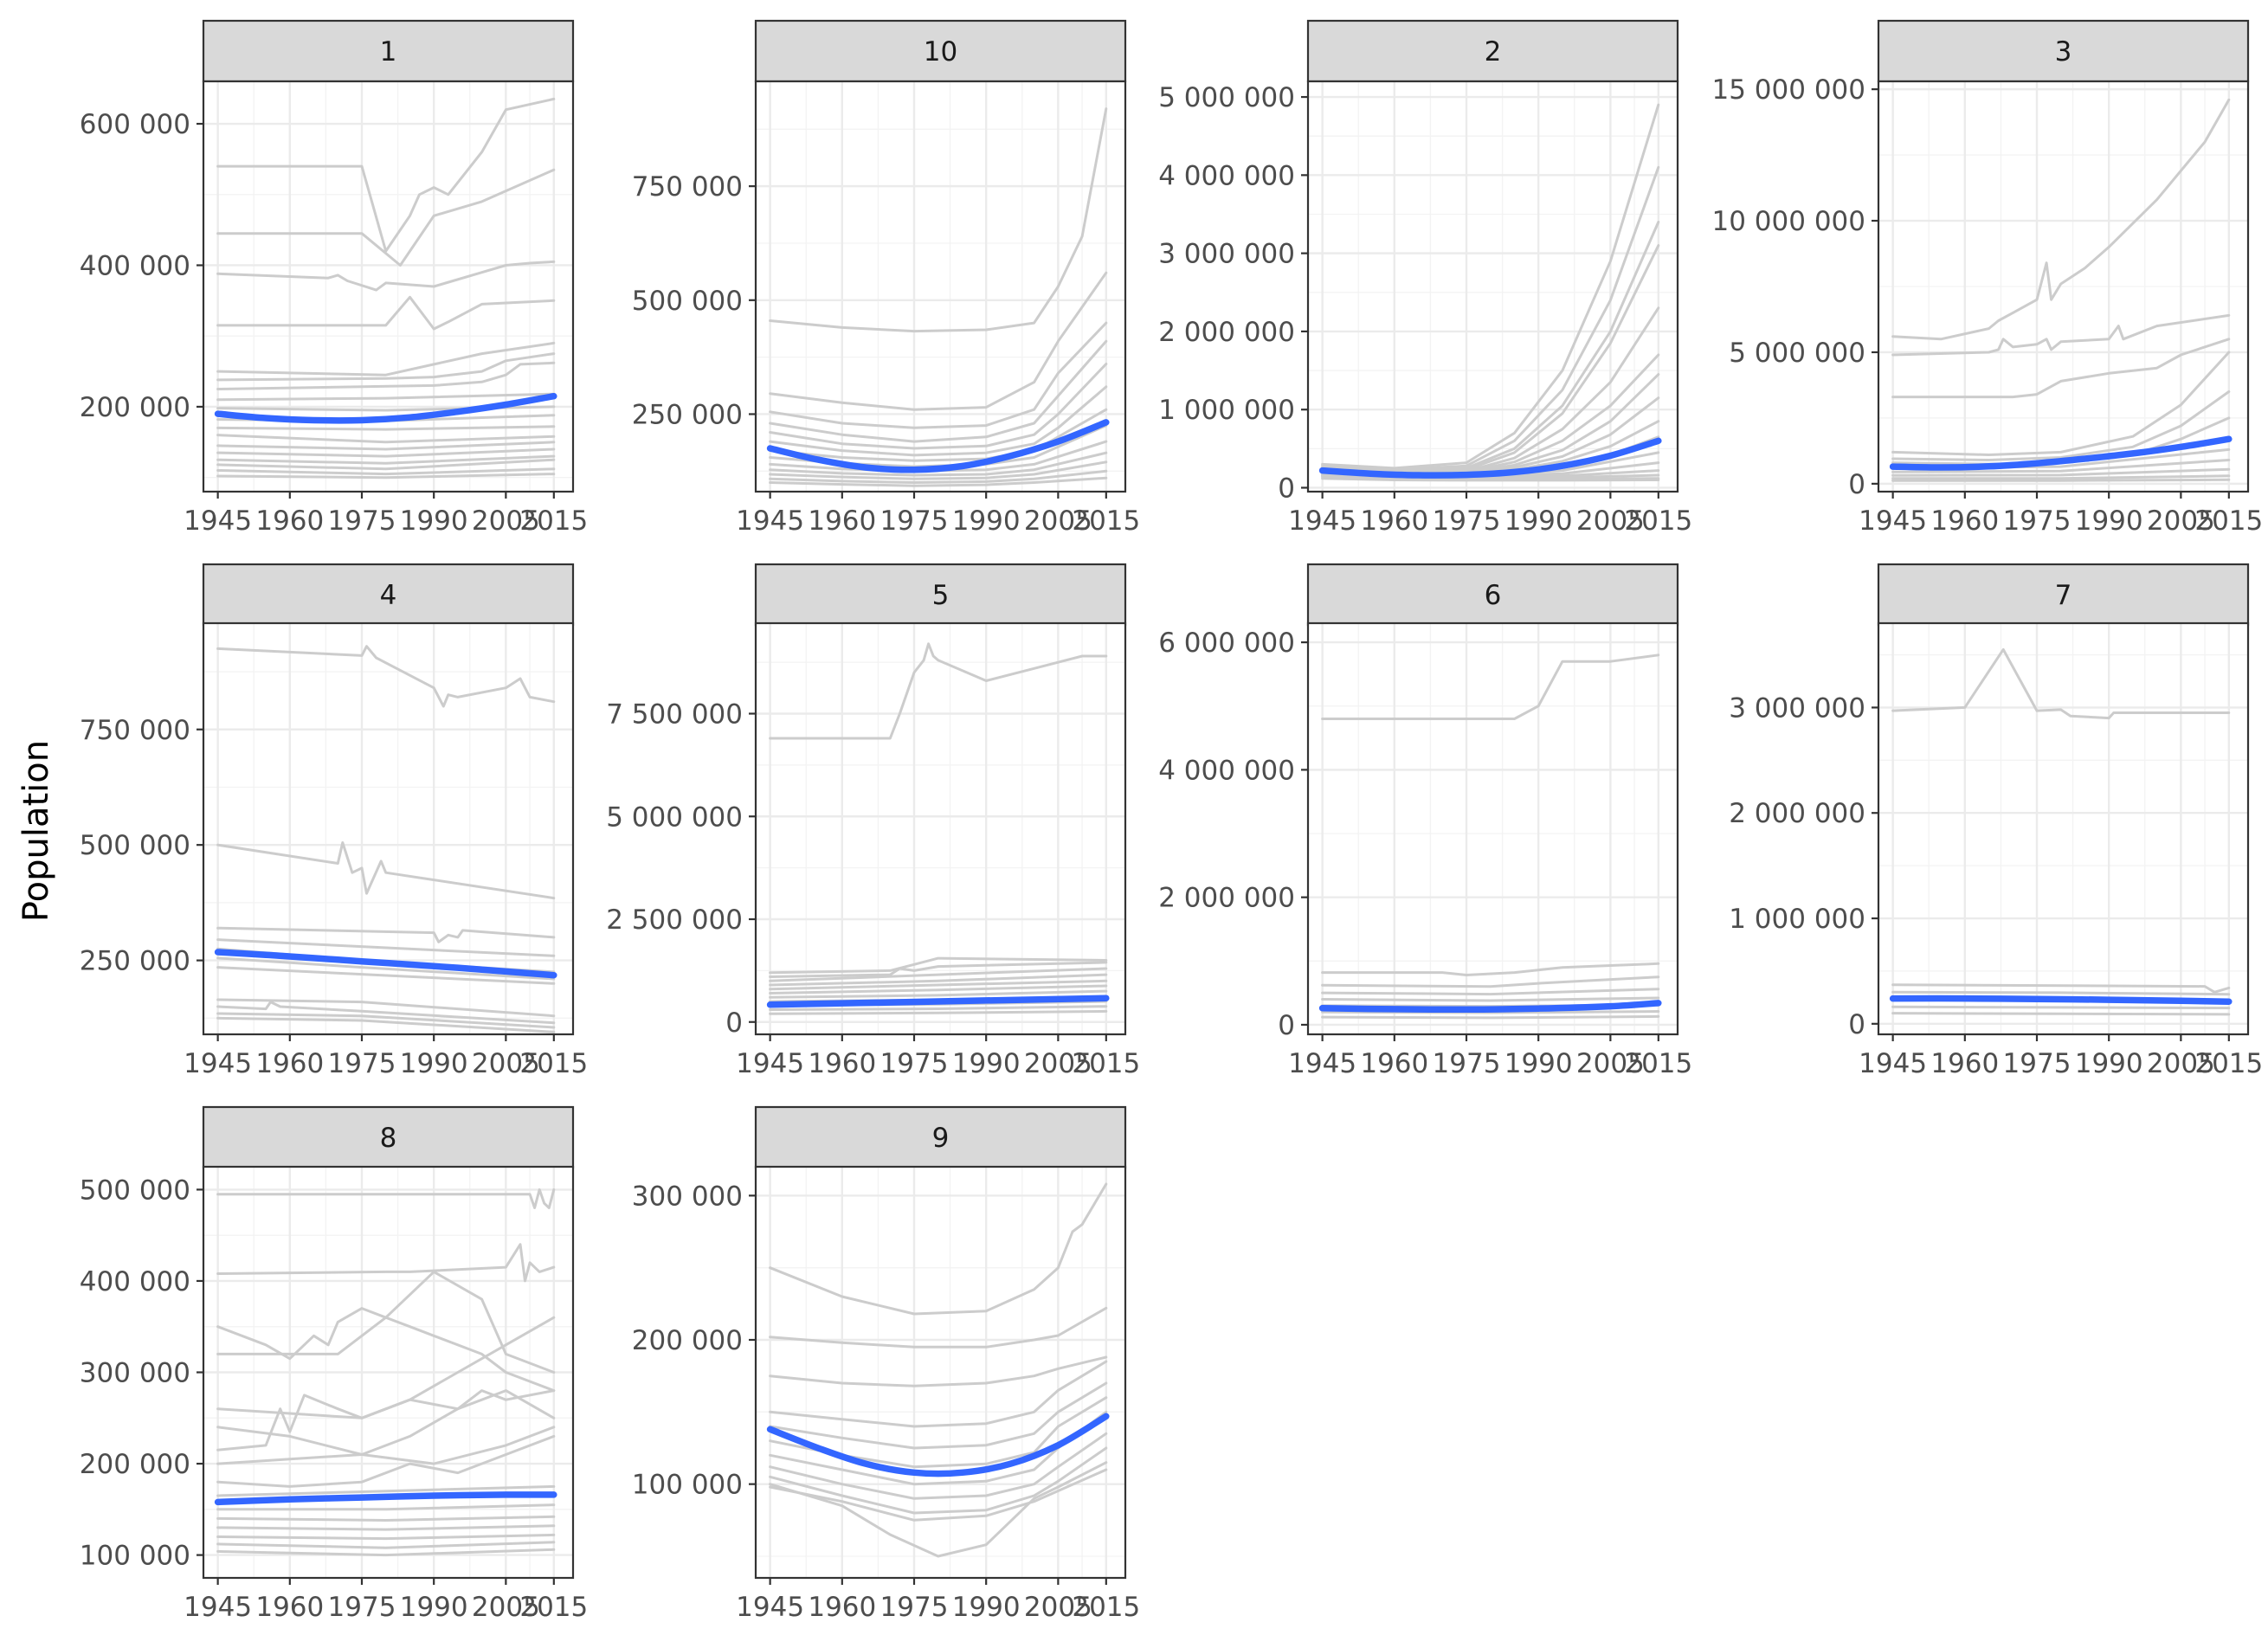 This screenshot has width=2268, height=1648. What do you see at coordinates (135, 961) in the screenshot?
I see `y-tick-label: 250 000` at bounding box center [135, 961].